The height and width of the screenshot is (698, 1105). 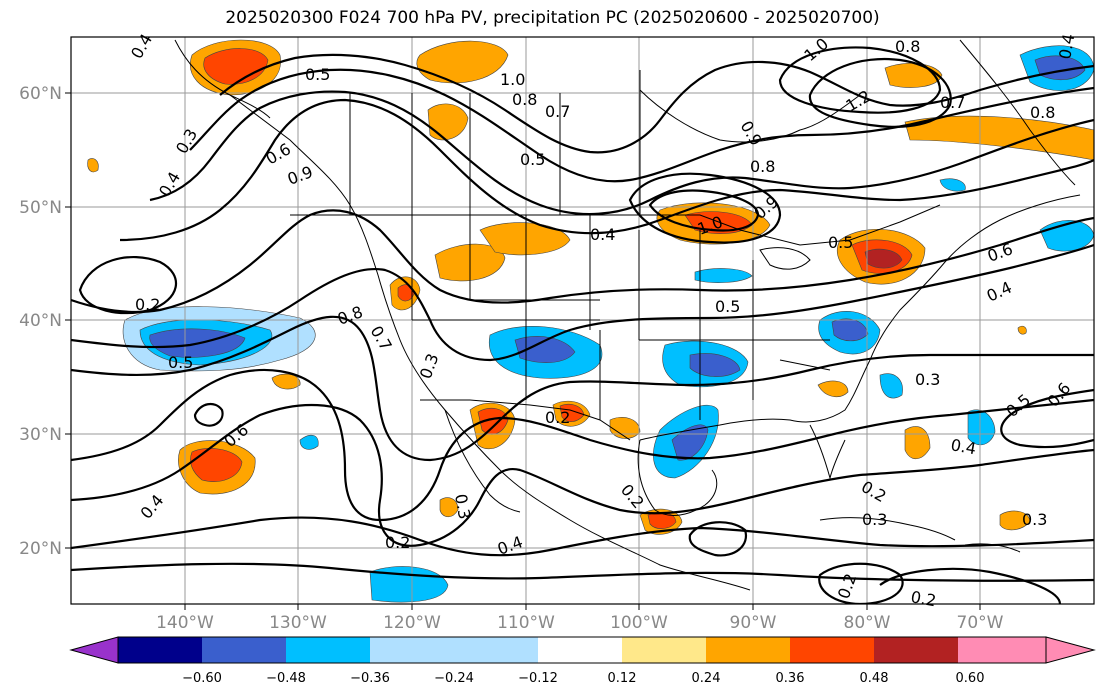 What do you see at coordinates (753, 623) in the screenshot?
I see `lon-label: 90°W` at bounding box center [753, 623].